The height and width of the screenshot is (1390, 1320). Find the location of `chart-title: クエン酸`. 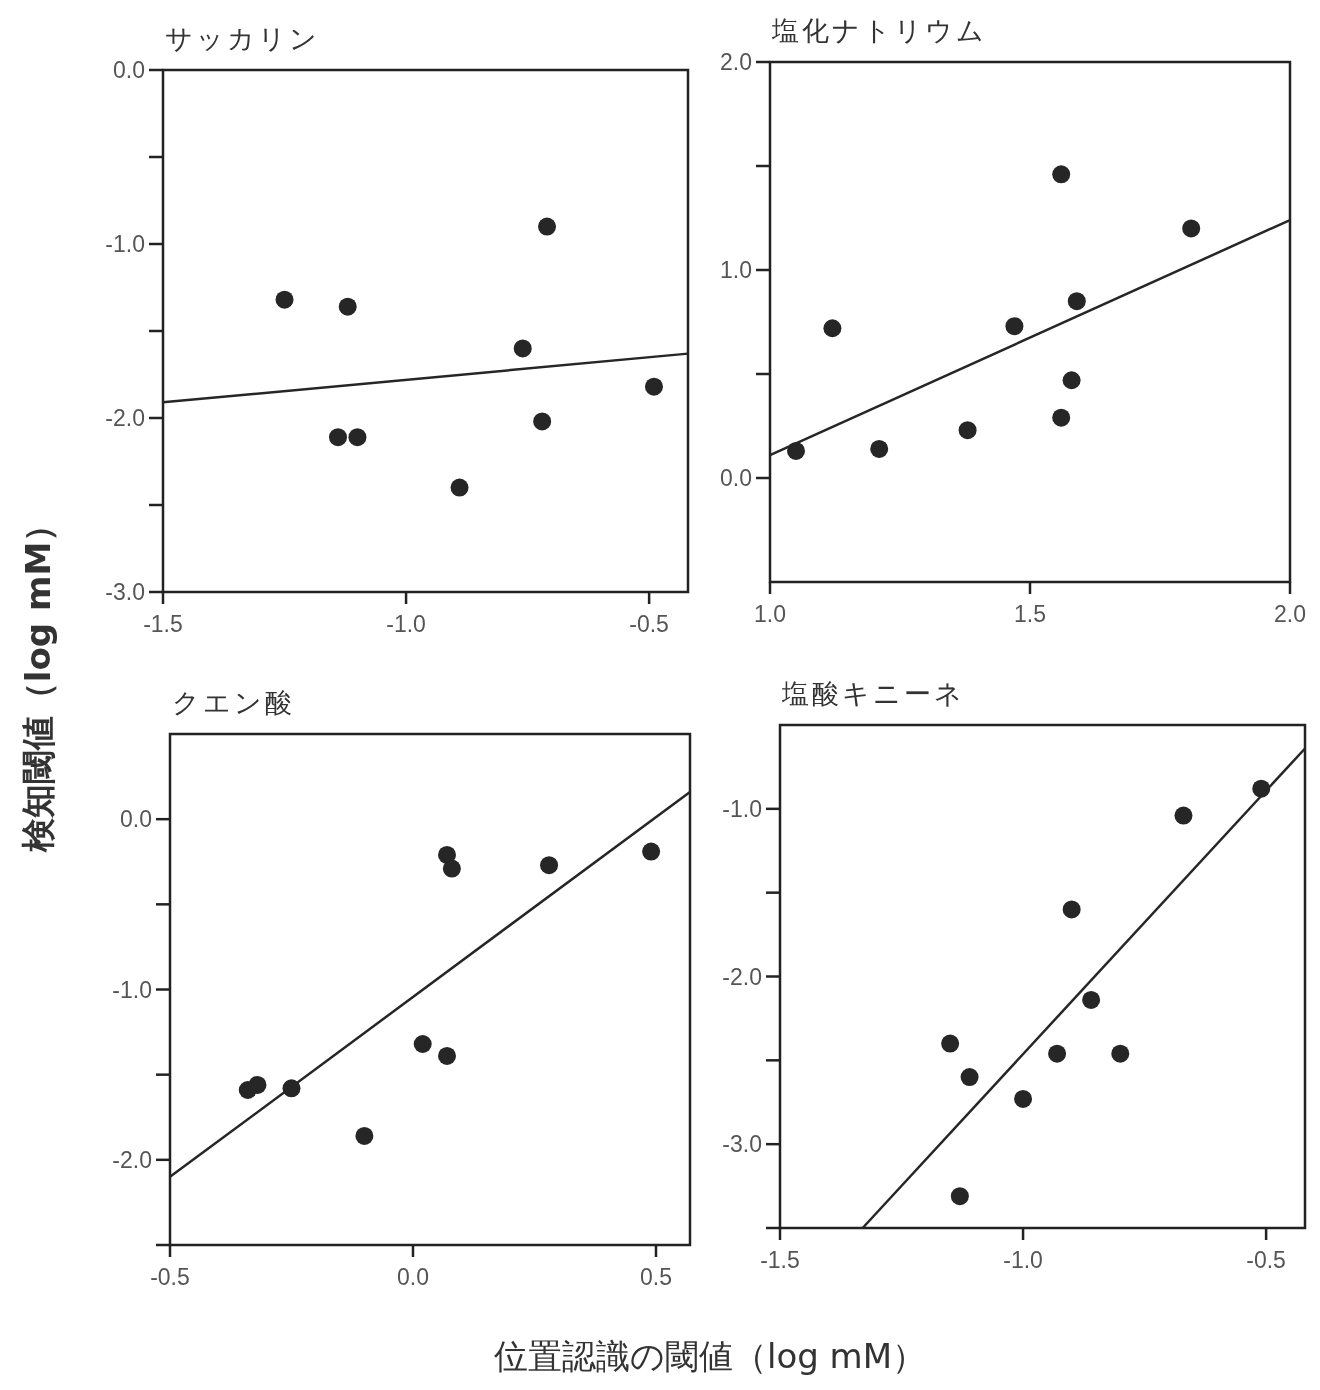

chart-title: クエン酸 is located at coordinates (233, 702).